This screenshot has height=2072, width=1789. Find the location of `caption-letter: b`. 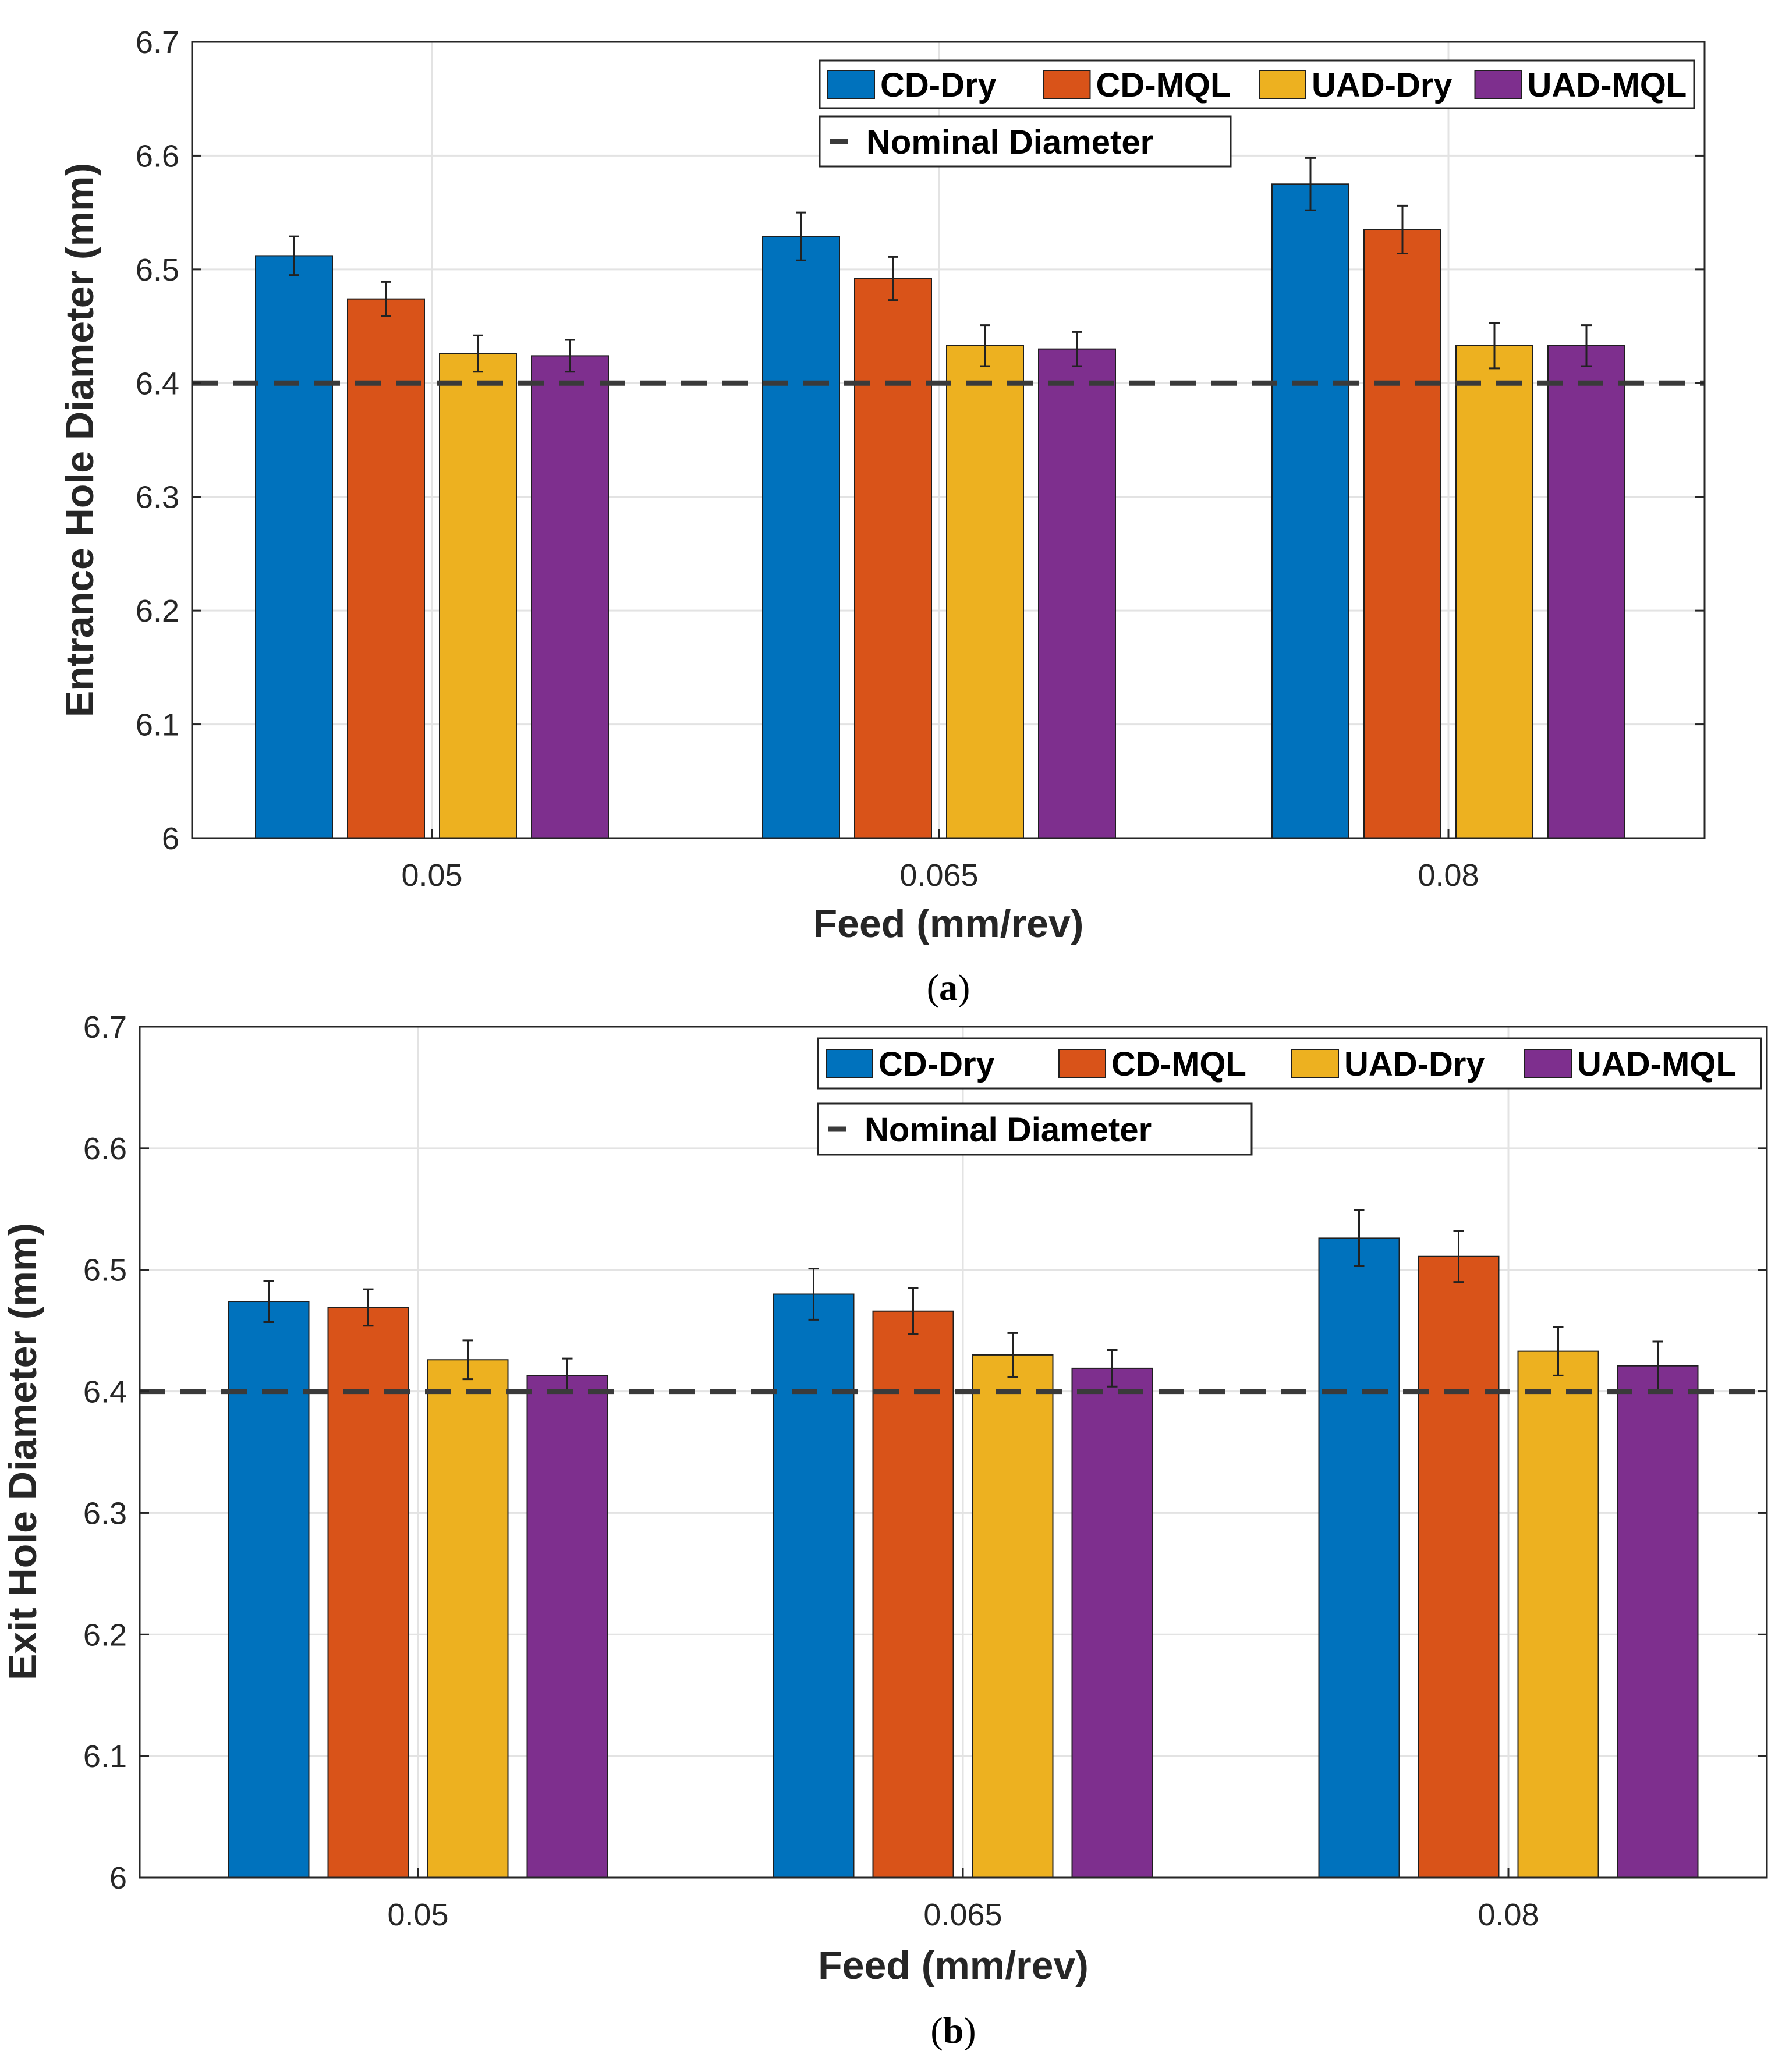

caption-letter: b is located at coordinates (954, 2030).